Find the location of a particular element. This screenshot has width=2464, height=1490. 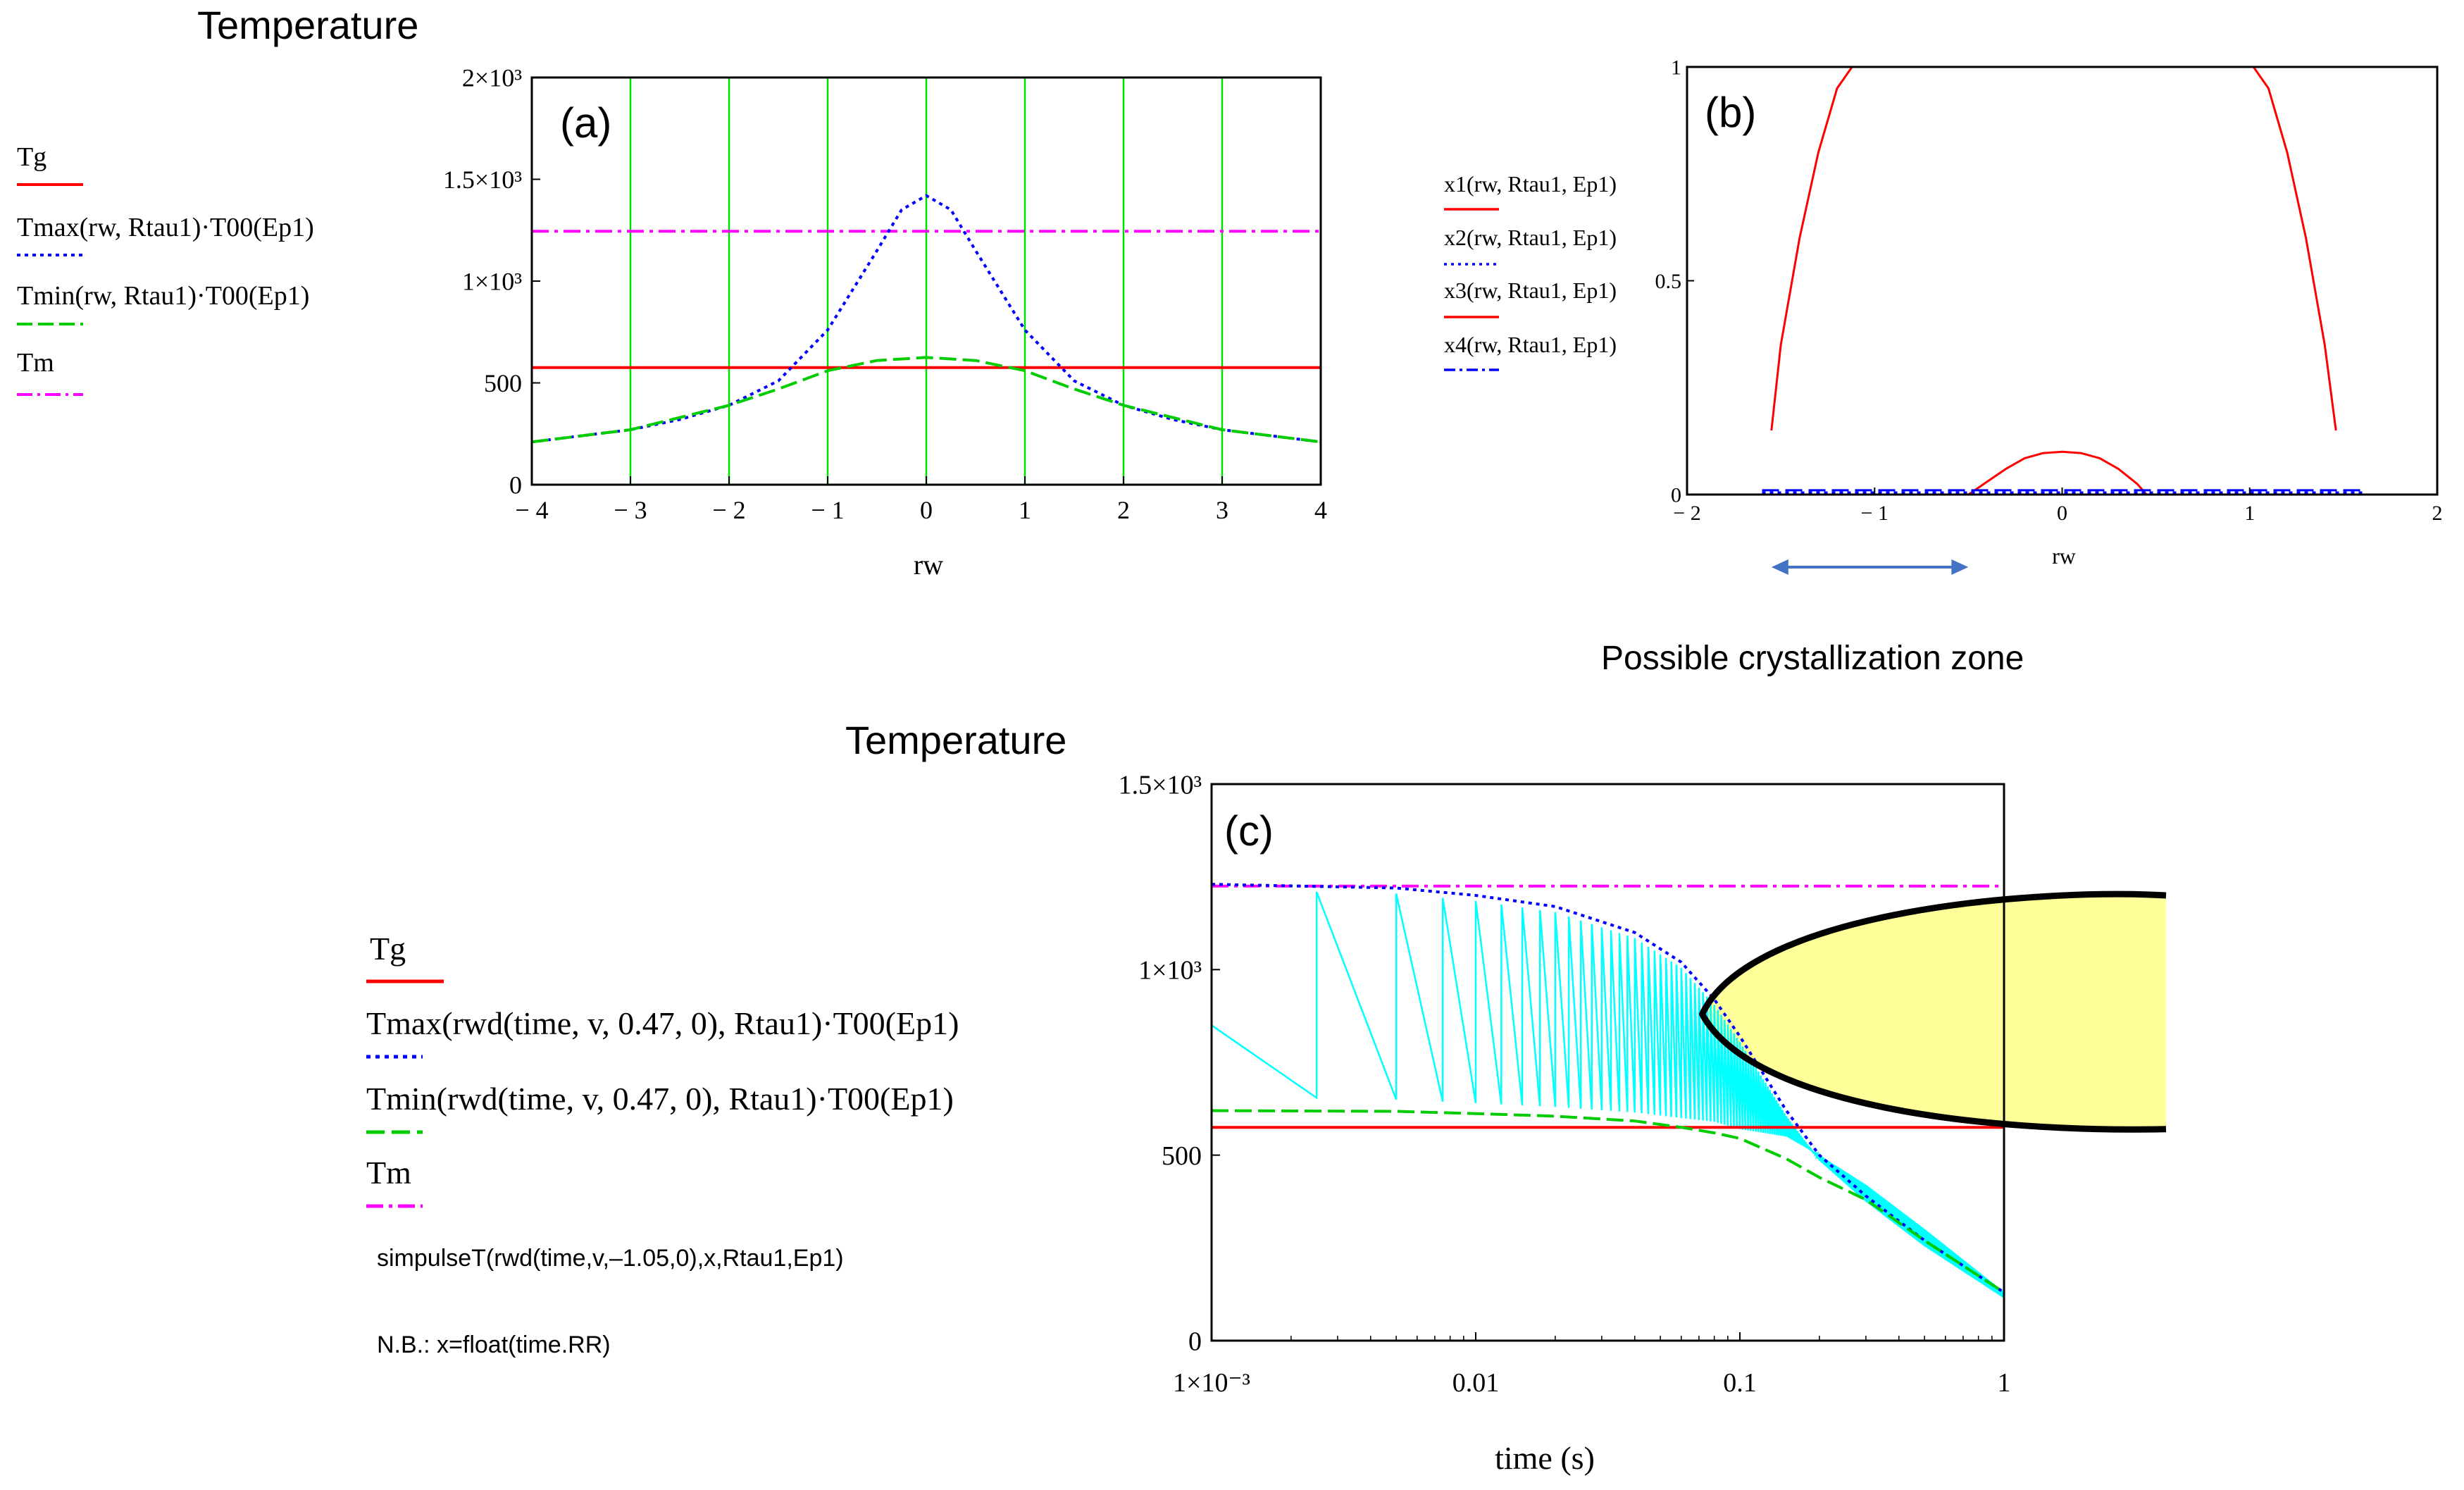

crystallization-zone-arrow is located at coordinates (1870, 567).